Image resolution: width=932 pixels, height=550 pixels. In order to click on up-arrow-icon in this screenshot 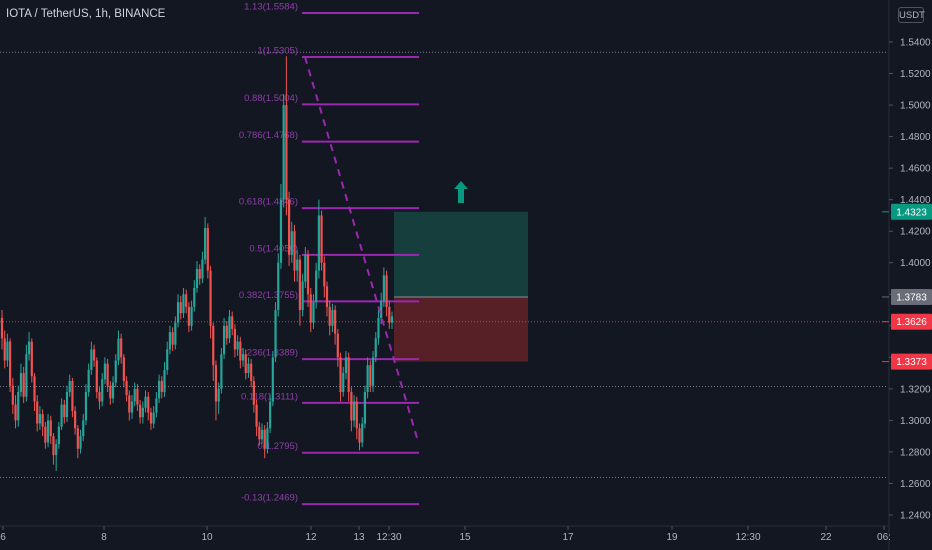, I will do `click(461, 192)`.